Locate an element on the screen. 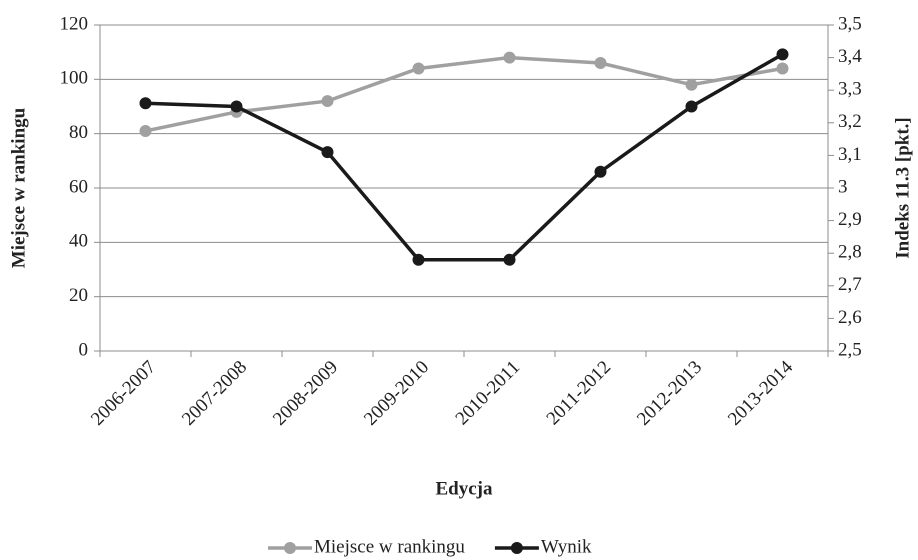 This screenshot has width=918, height=560. x-tick-label: 2011-2012 is located at coordinates (579, 393).